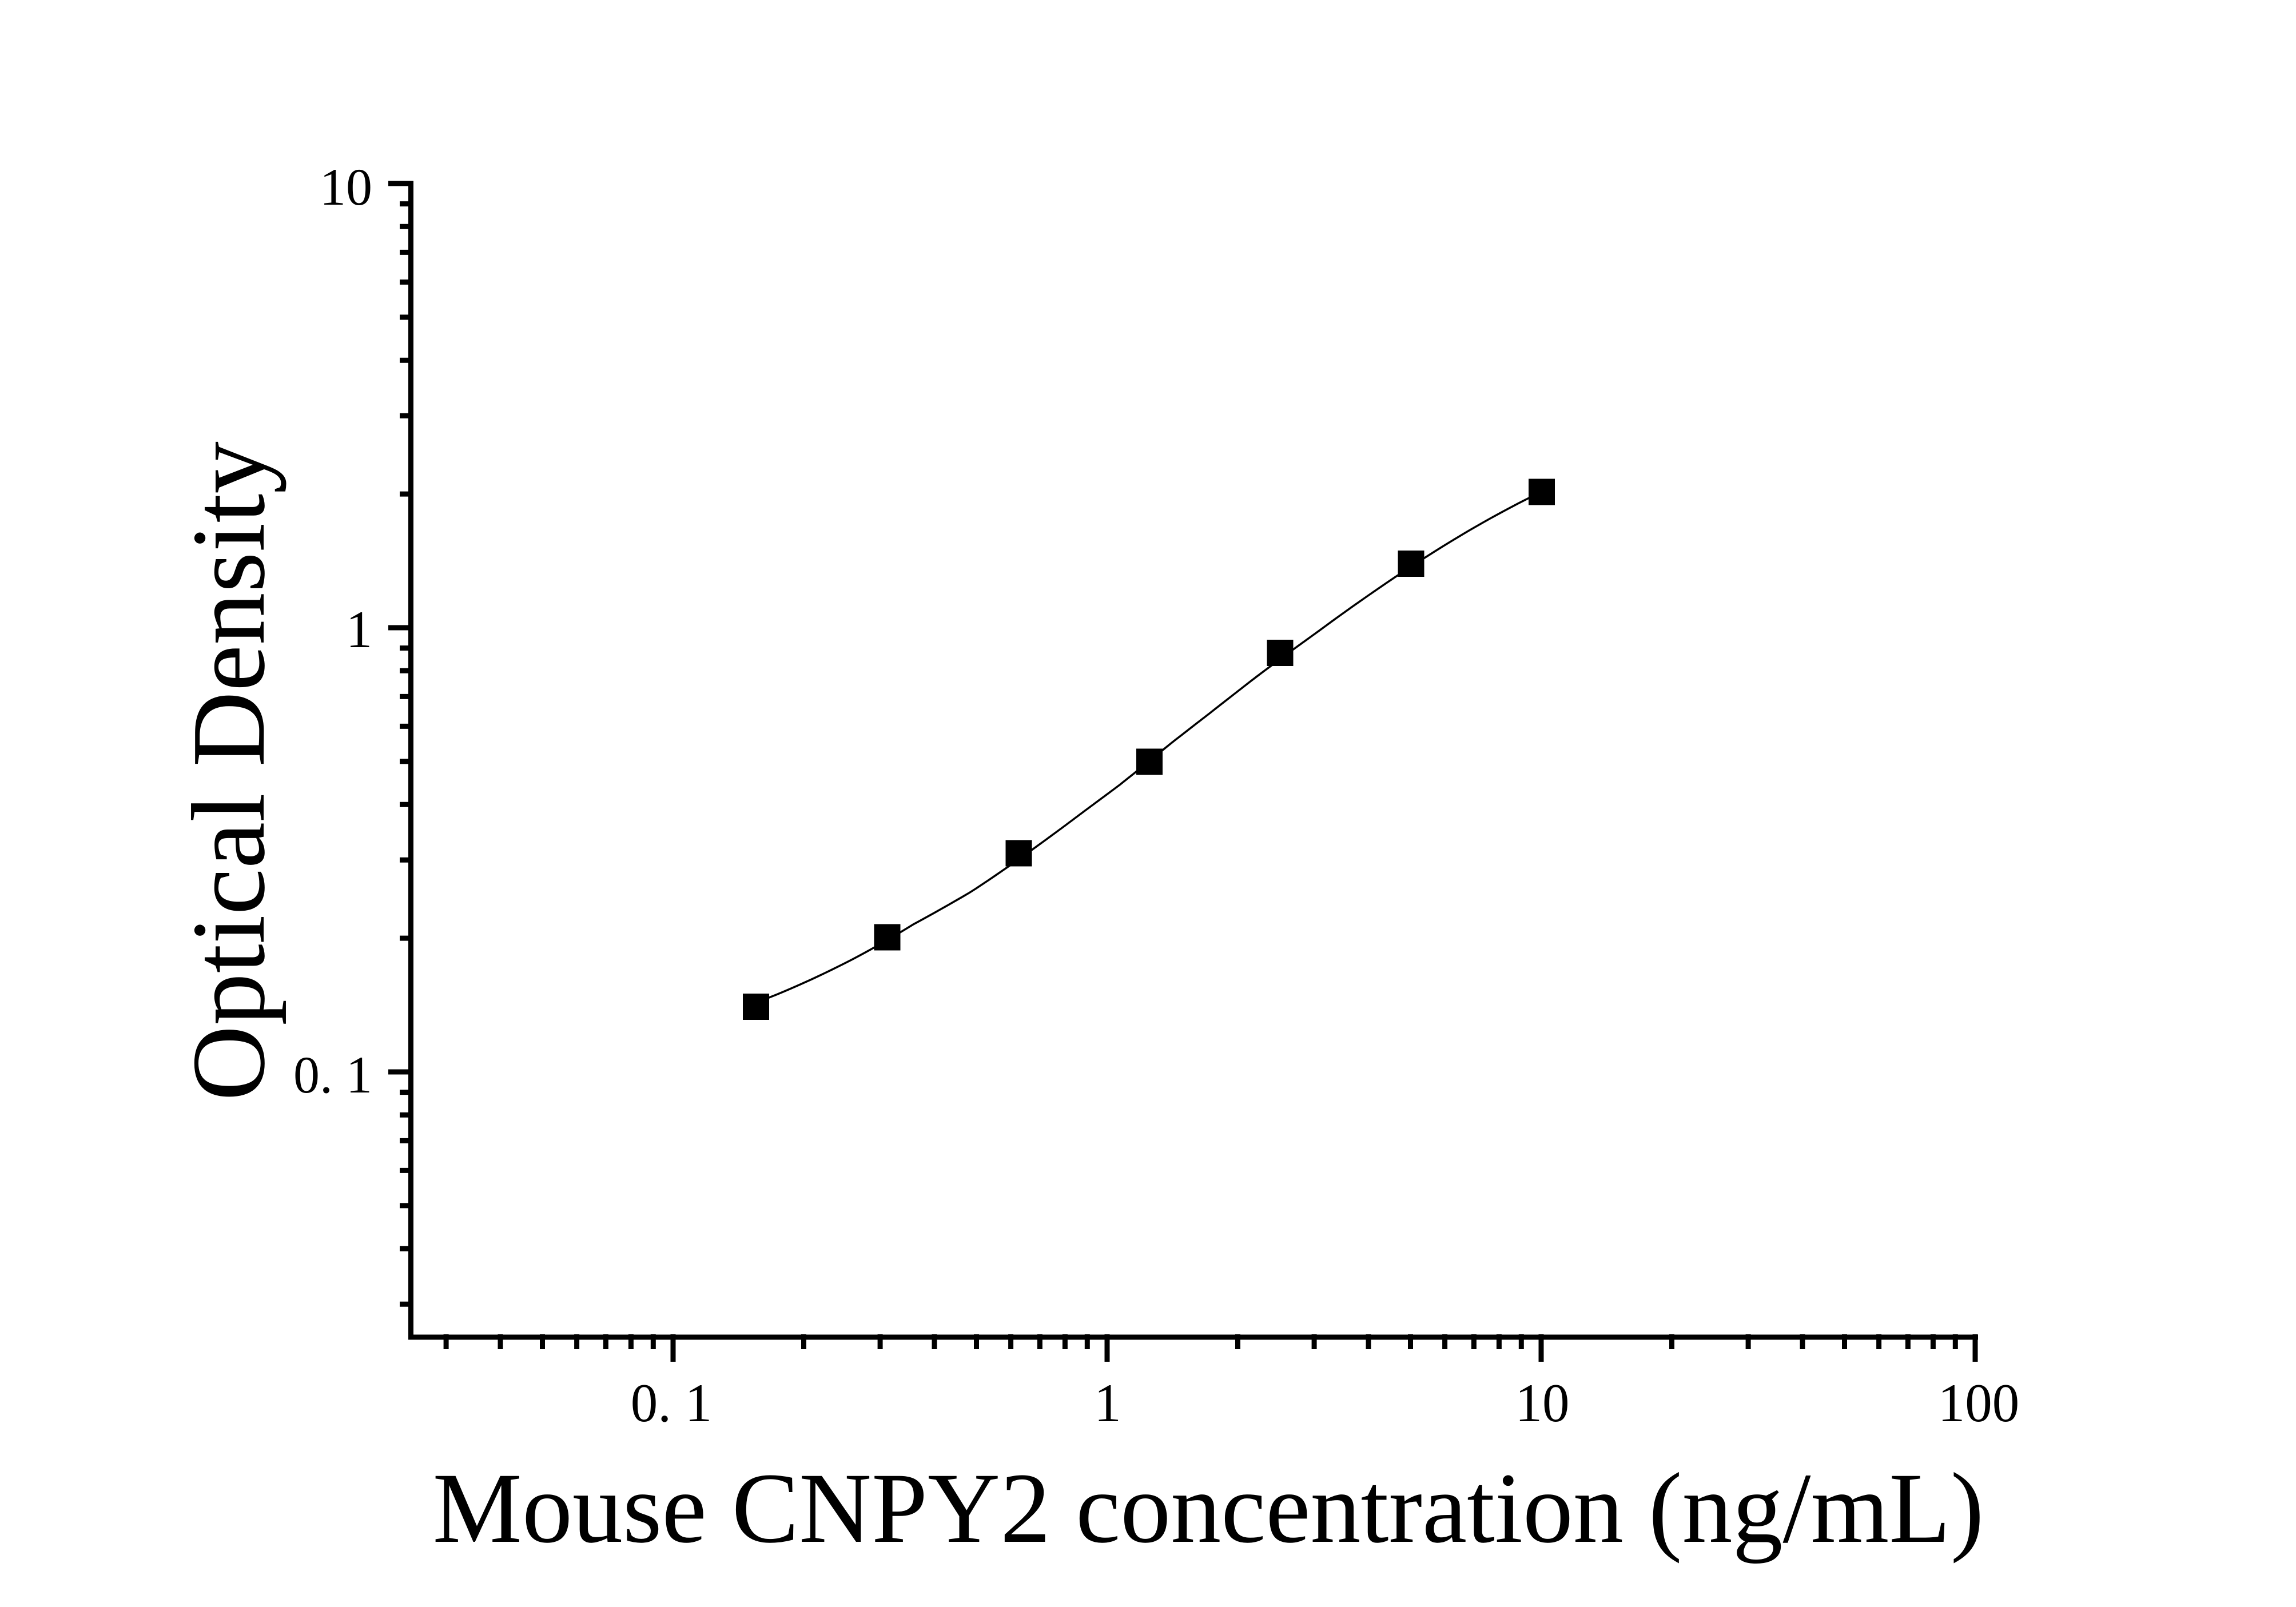 The height and width of the screenshot is (1607, 2296). Describe the element at coordinates (1208, 1508) in the screenshot. I see `svg-text:Mouse CNPY2 concentration (ng/: Mouse CNPY2 concentration (ng/mL)` at that location.